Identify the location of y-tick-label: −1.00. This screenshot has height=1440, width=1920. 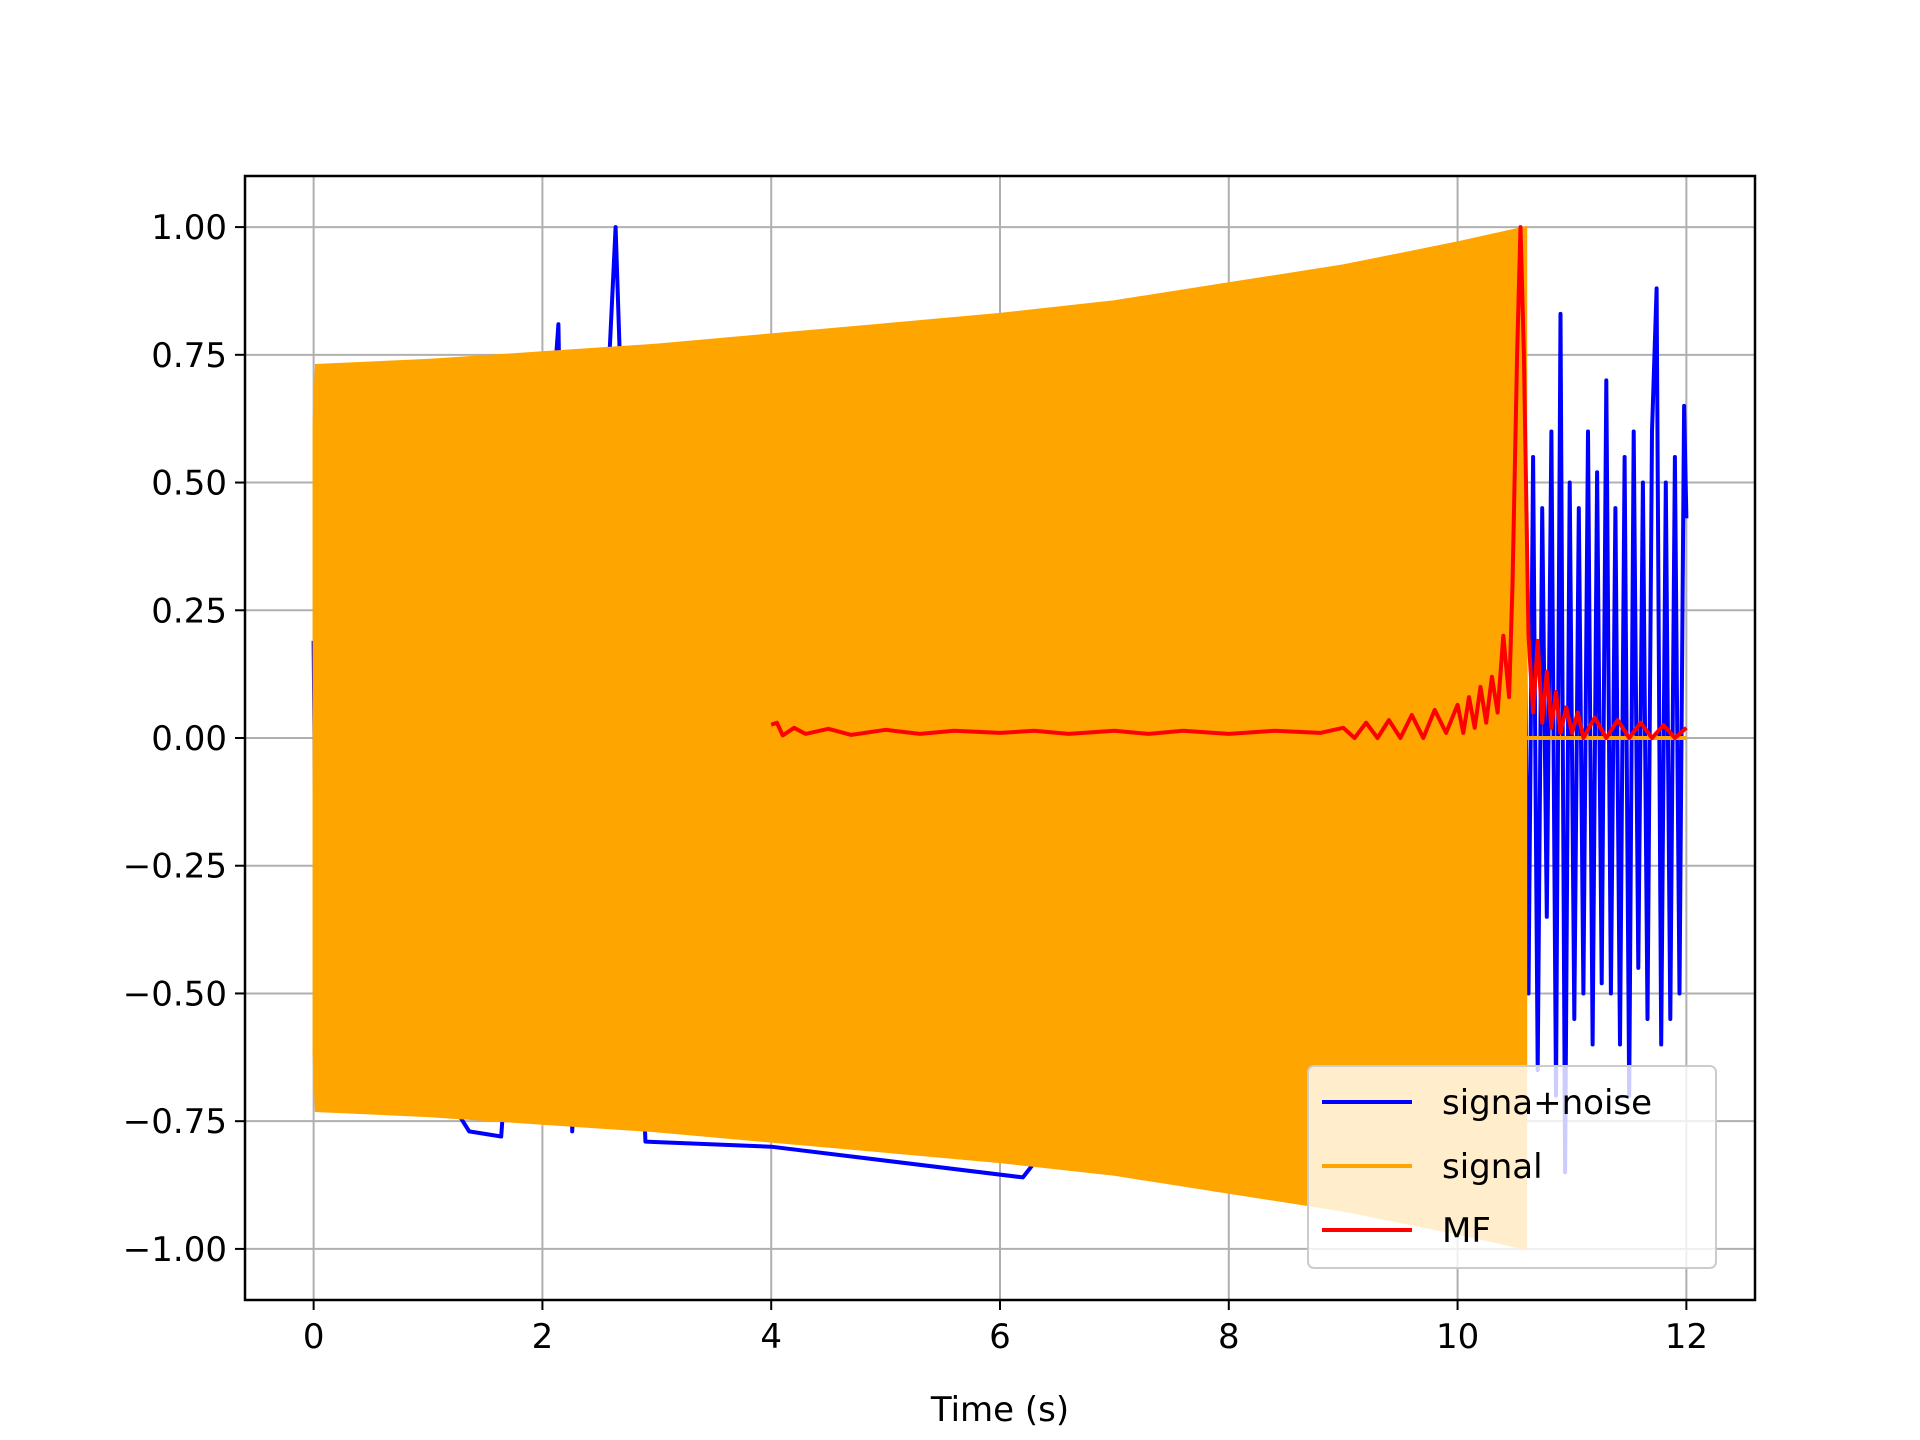
(175, 1250).